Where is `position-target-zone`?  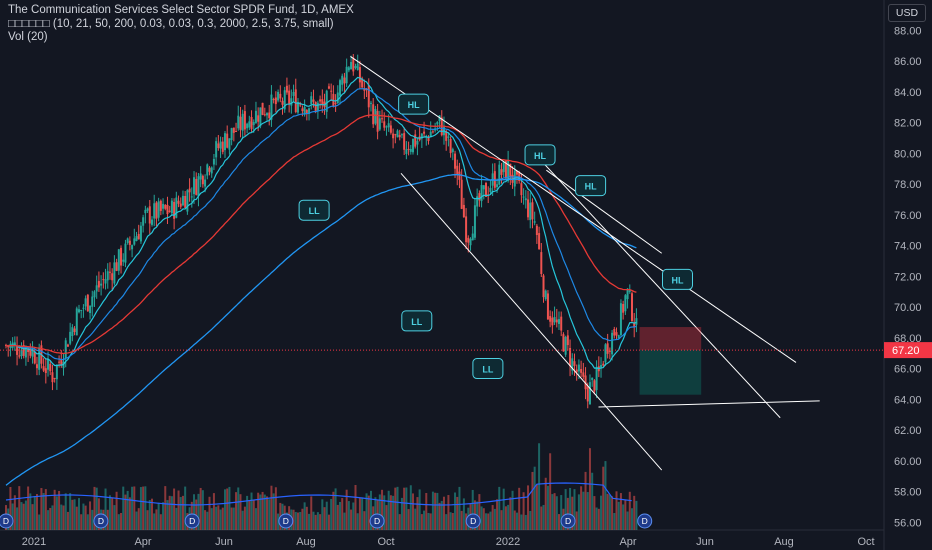
position-target-zone is located at coordinates (670, 372).